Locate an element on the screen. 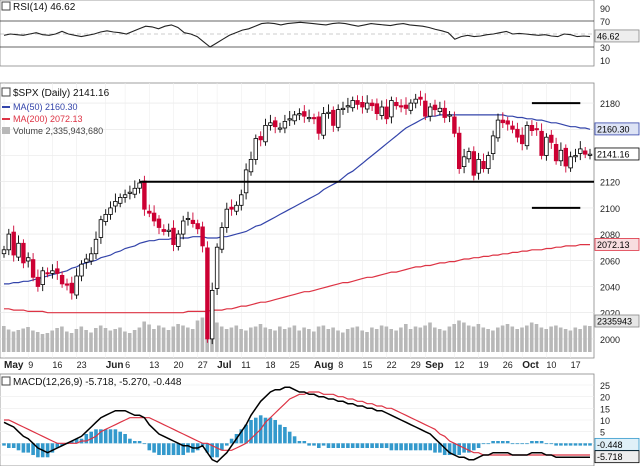 The height and width of the screenshot is (466, 640). ma50-value-tag-box is located at coordinates (617, 129).